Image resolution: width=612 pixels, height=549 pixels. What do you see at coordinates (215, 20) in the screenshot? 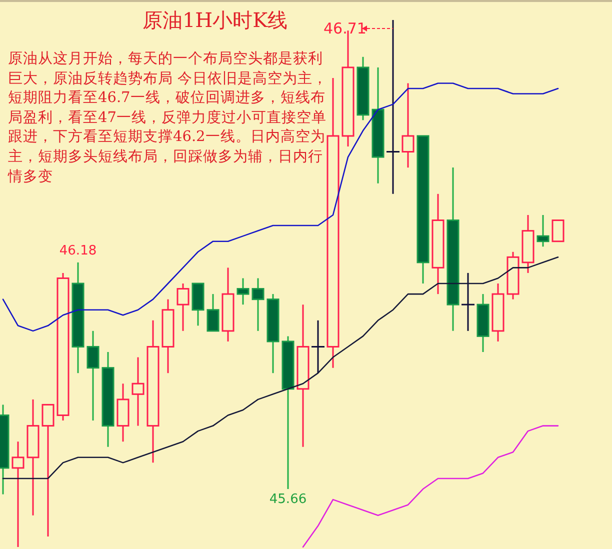
I see `chart-title: 原油1H小时K线` at bounding box center [215, 20].